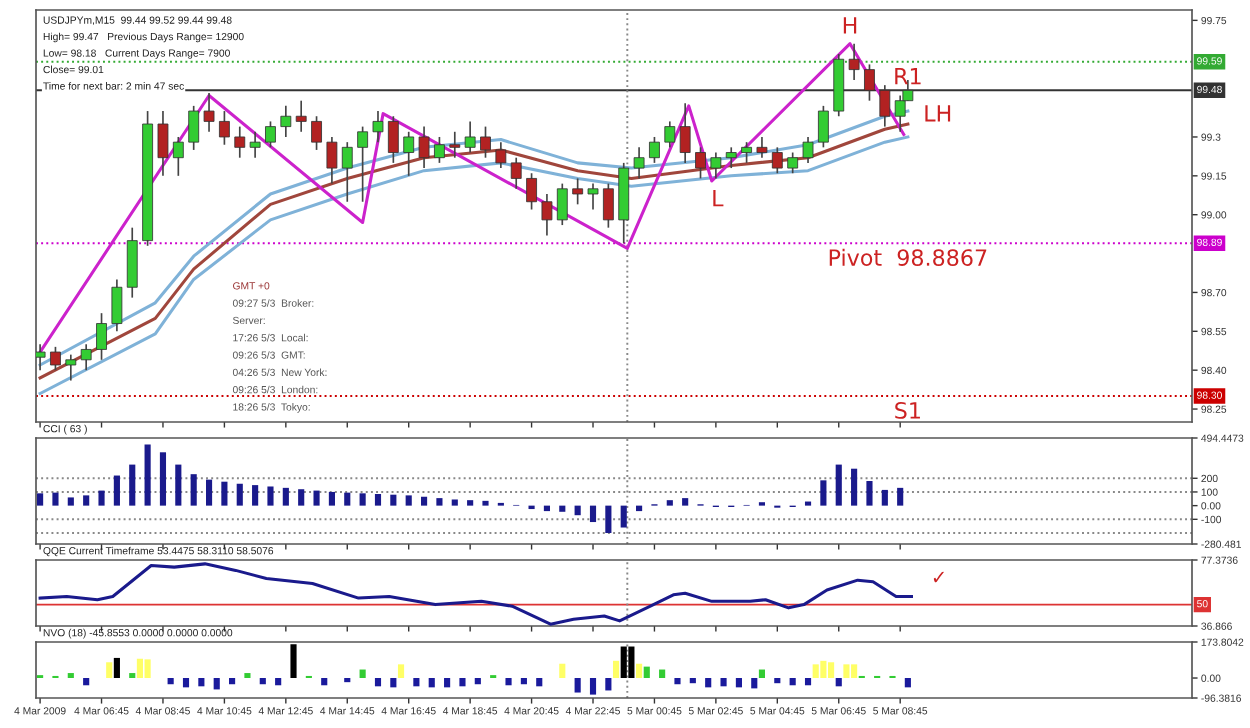  Describe the element at coordinates (850, 25) in the screenshot. I see `annotation: H` at that location.